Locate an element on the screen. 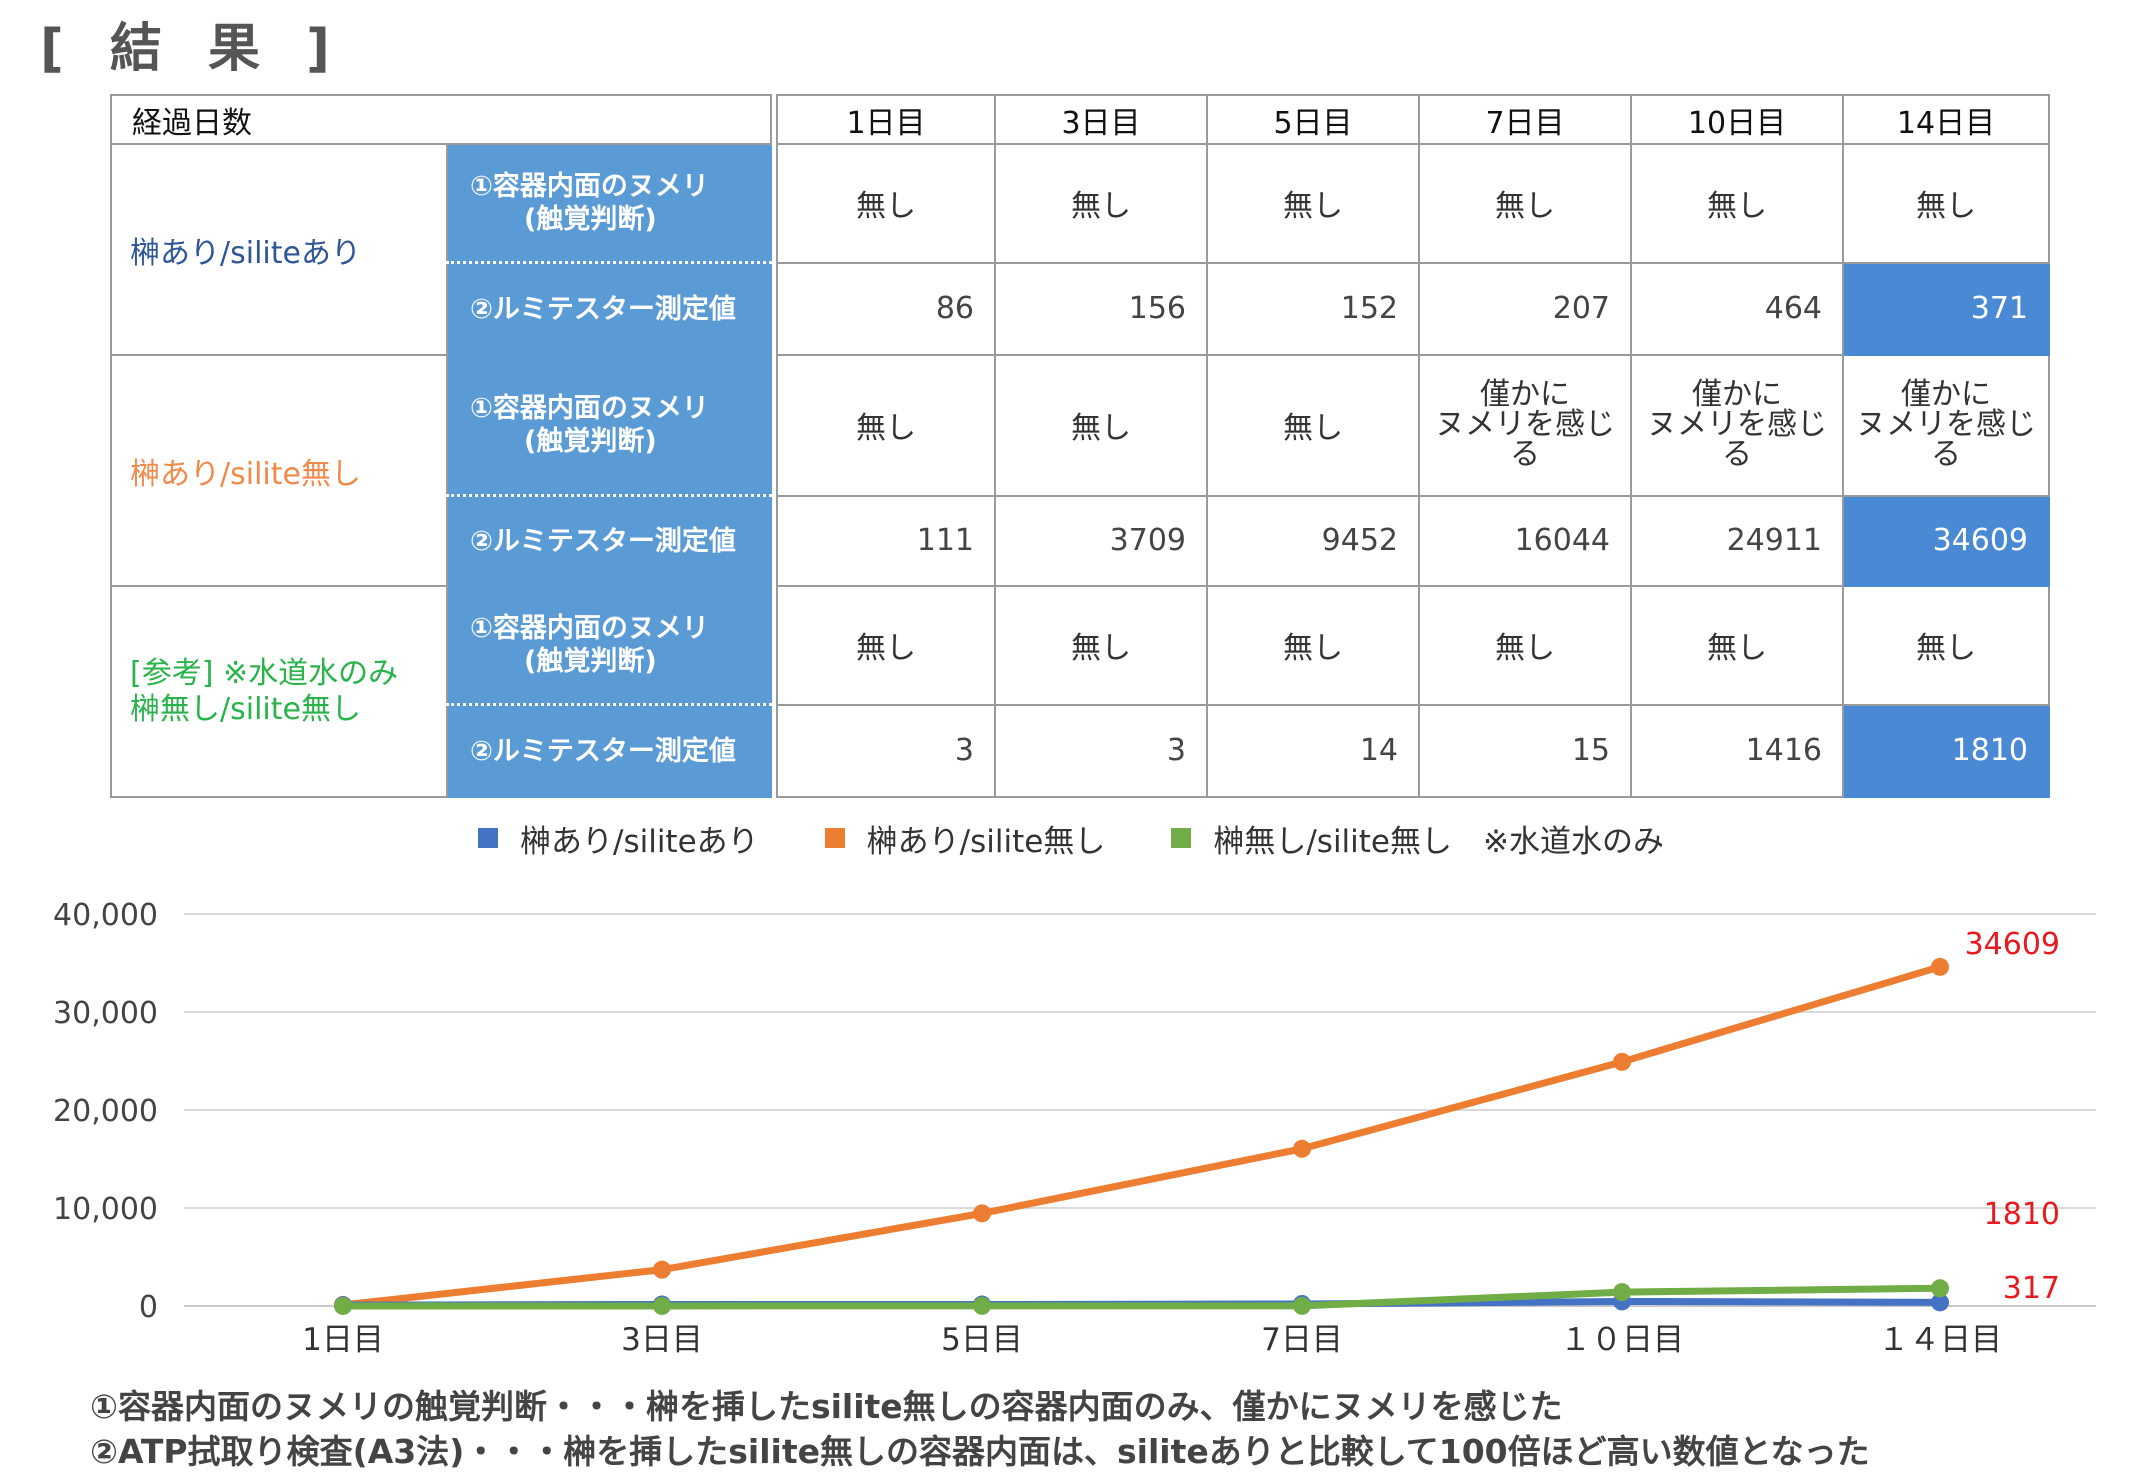 Image resolution: width=2133 pixels, height=1477 pixels. table-cell: 464 is located at coordinates (1737, 309).